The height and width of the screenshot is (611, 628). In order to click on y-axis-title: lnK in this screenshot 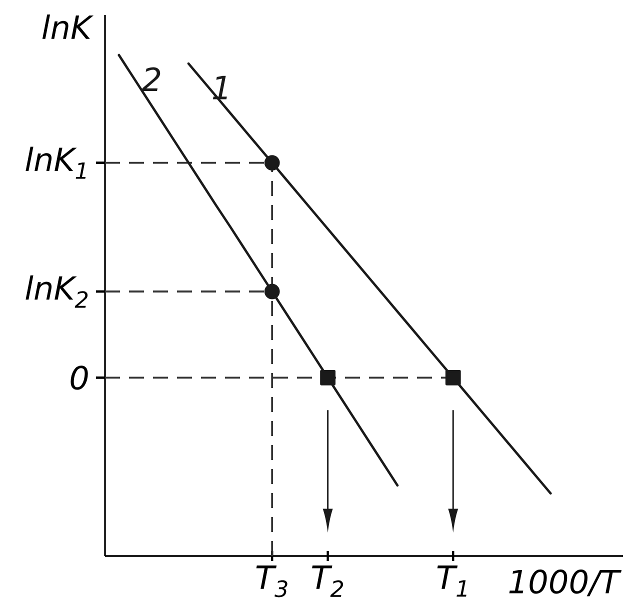, I will do `click(68, 26)`.